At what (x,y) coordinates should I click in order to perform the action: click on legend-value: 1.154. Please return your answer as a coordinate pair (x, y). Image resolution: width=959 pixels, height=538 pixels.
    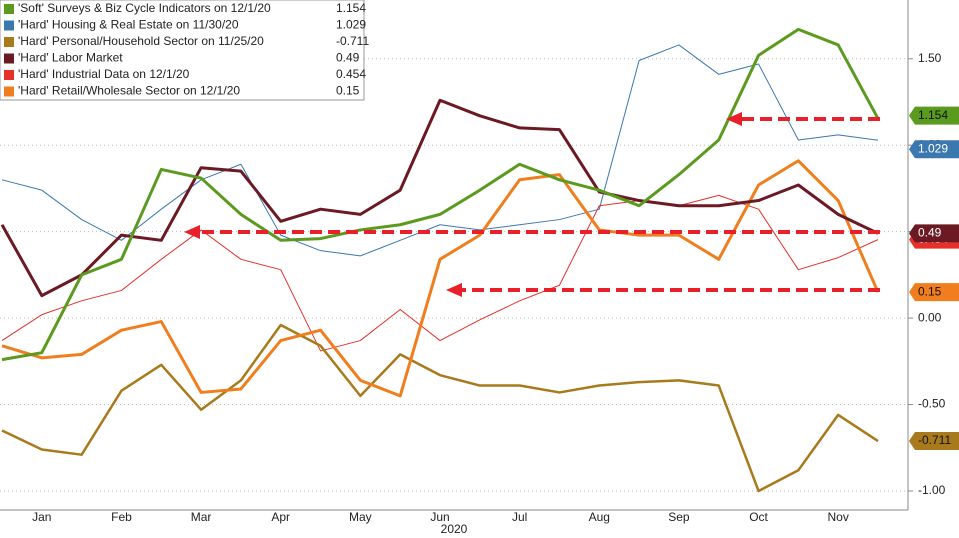
    Looking at the image, I should click on (351, 8).